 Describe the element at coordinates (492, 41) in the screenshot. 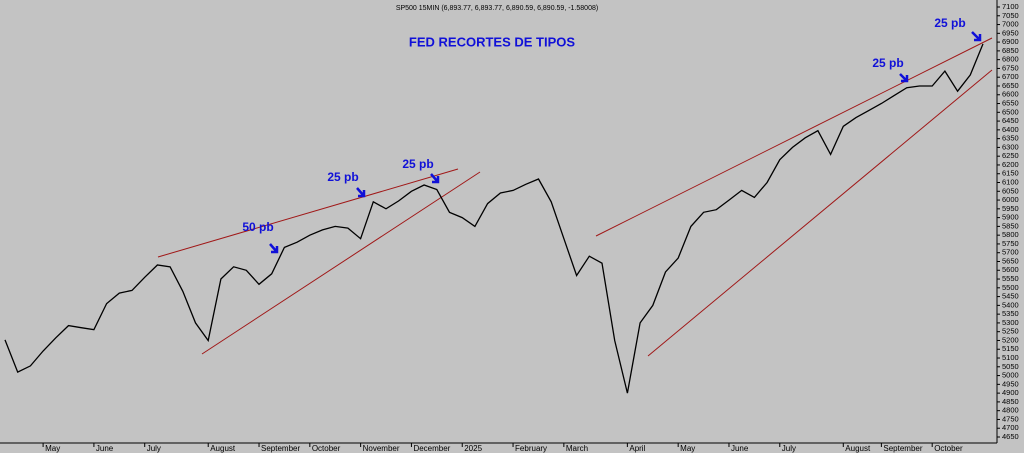

I see `chart-title: FED RECORTES DE TIPOS` at that location.